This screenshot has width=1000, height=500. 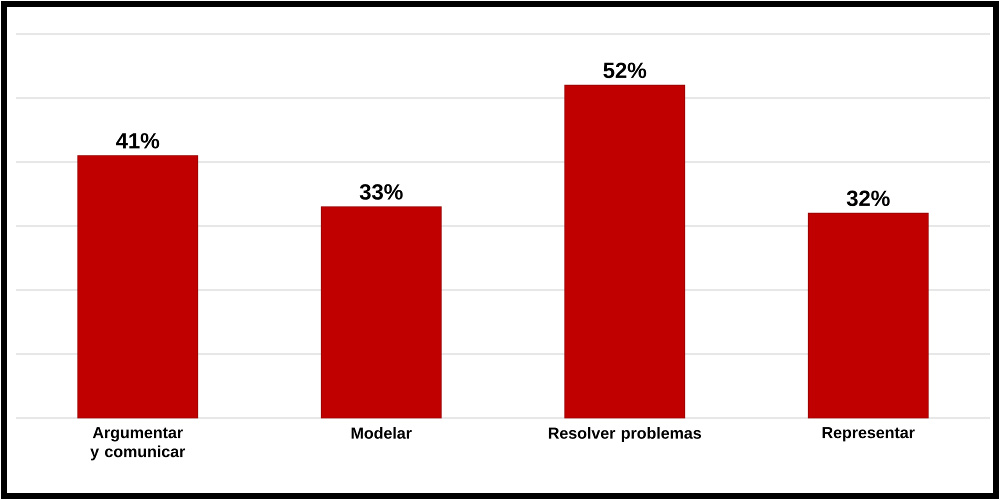 What do you see at coordinates (381, 192) in the screenshot?
I see `data-label: 33%` at bounding box center [381, 192].